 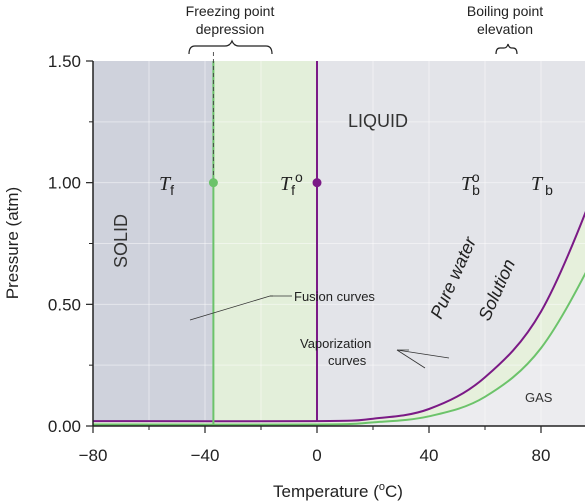 What do you see at coordinates (338, 491) in the screenshot?
I see `x-axis-label: Temperature (oC)` at bounding box center [338, 491].